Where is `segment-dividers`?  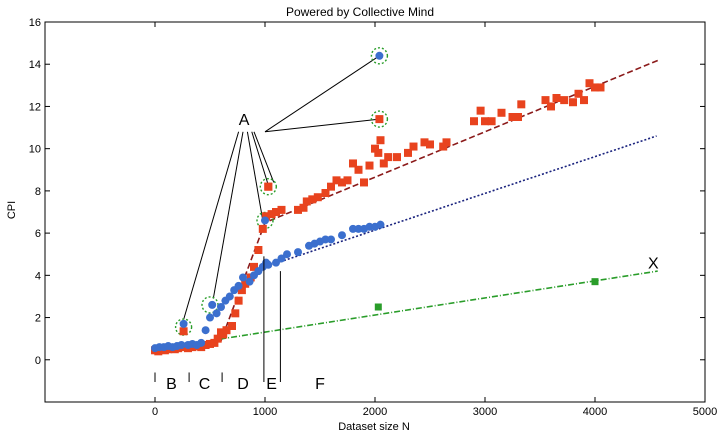
segment-dividers is located at coordinates (217, 319).